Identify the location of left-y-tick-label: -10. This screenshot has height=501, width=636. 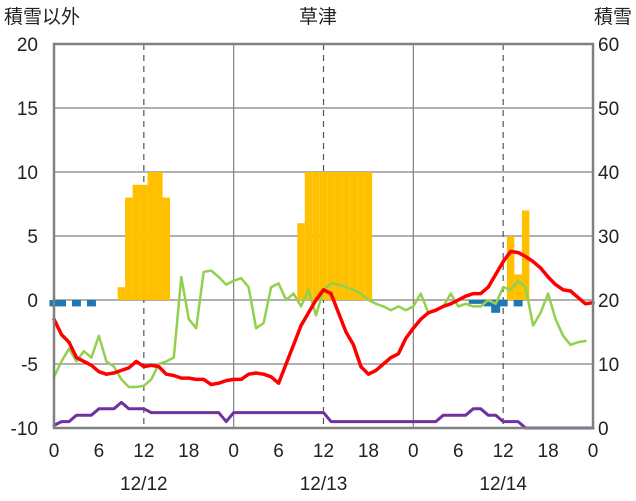
(24, 429).